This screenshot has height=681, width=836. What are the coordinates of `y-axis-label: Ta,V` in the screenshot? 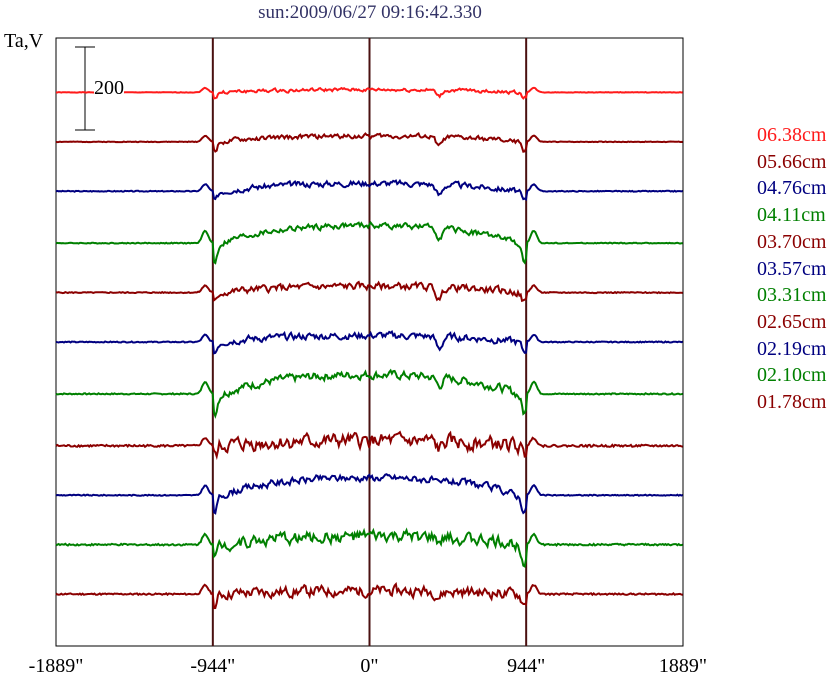 It's located at (24, 41).